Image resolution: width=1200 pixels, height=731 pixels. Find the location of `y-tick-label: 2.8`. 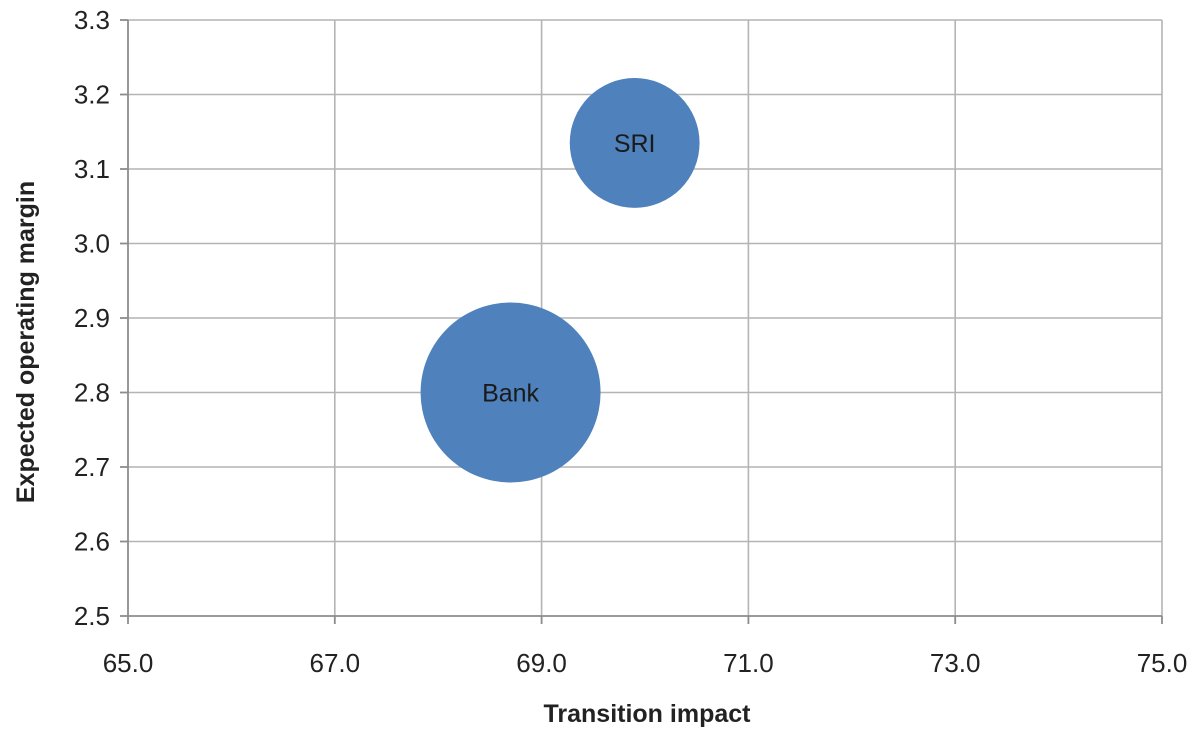

y-tick-label: 2.8 is located at coordinates (92, 393).